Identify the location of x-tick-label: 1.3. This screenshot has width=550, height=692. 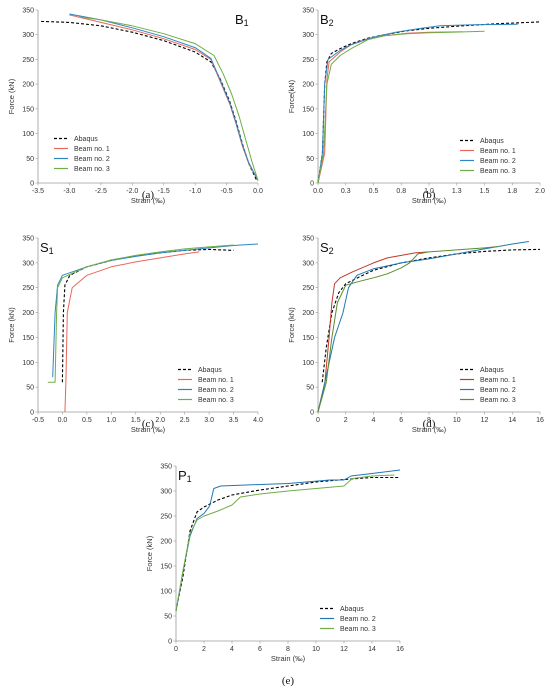
(457, 191).